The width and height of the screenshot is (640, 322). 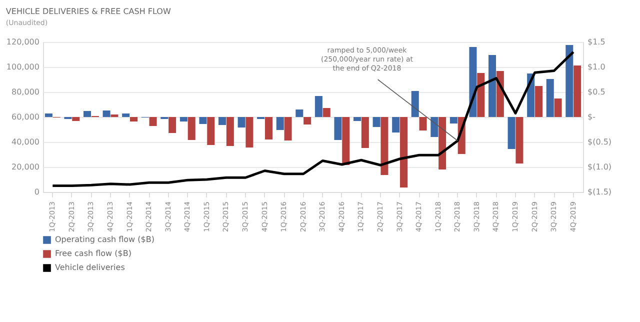 I want to click on y2-tick-label: $(1.5), so click(x=600, y=192).